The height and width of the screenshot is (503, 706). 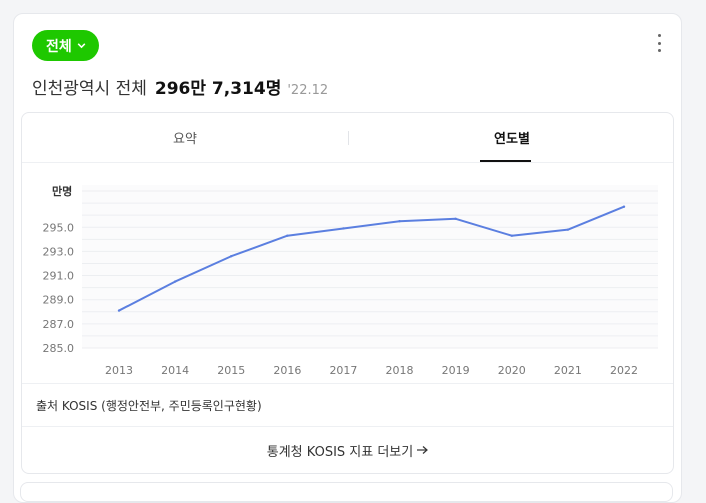 I want to click on tab-divider, so click(x=348, y=138).